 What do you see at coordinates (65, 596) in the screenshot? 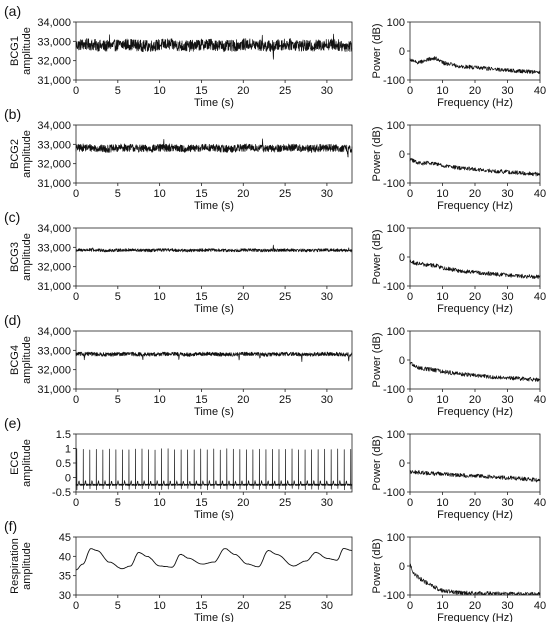
I see `y-tick-label: 30` at bounding box center [65, 596].